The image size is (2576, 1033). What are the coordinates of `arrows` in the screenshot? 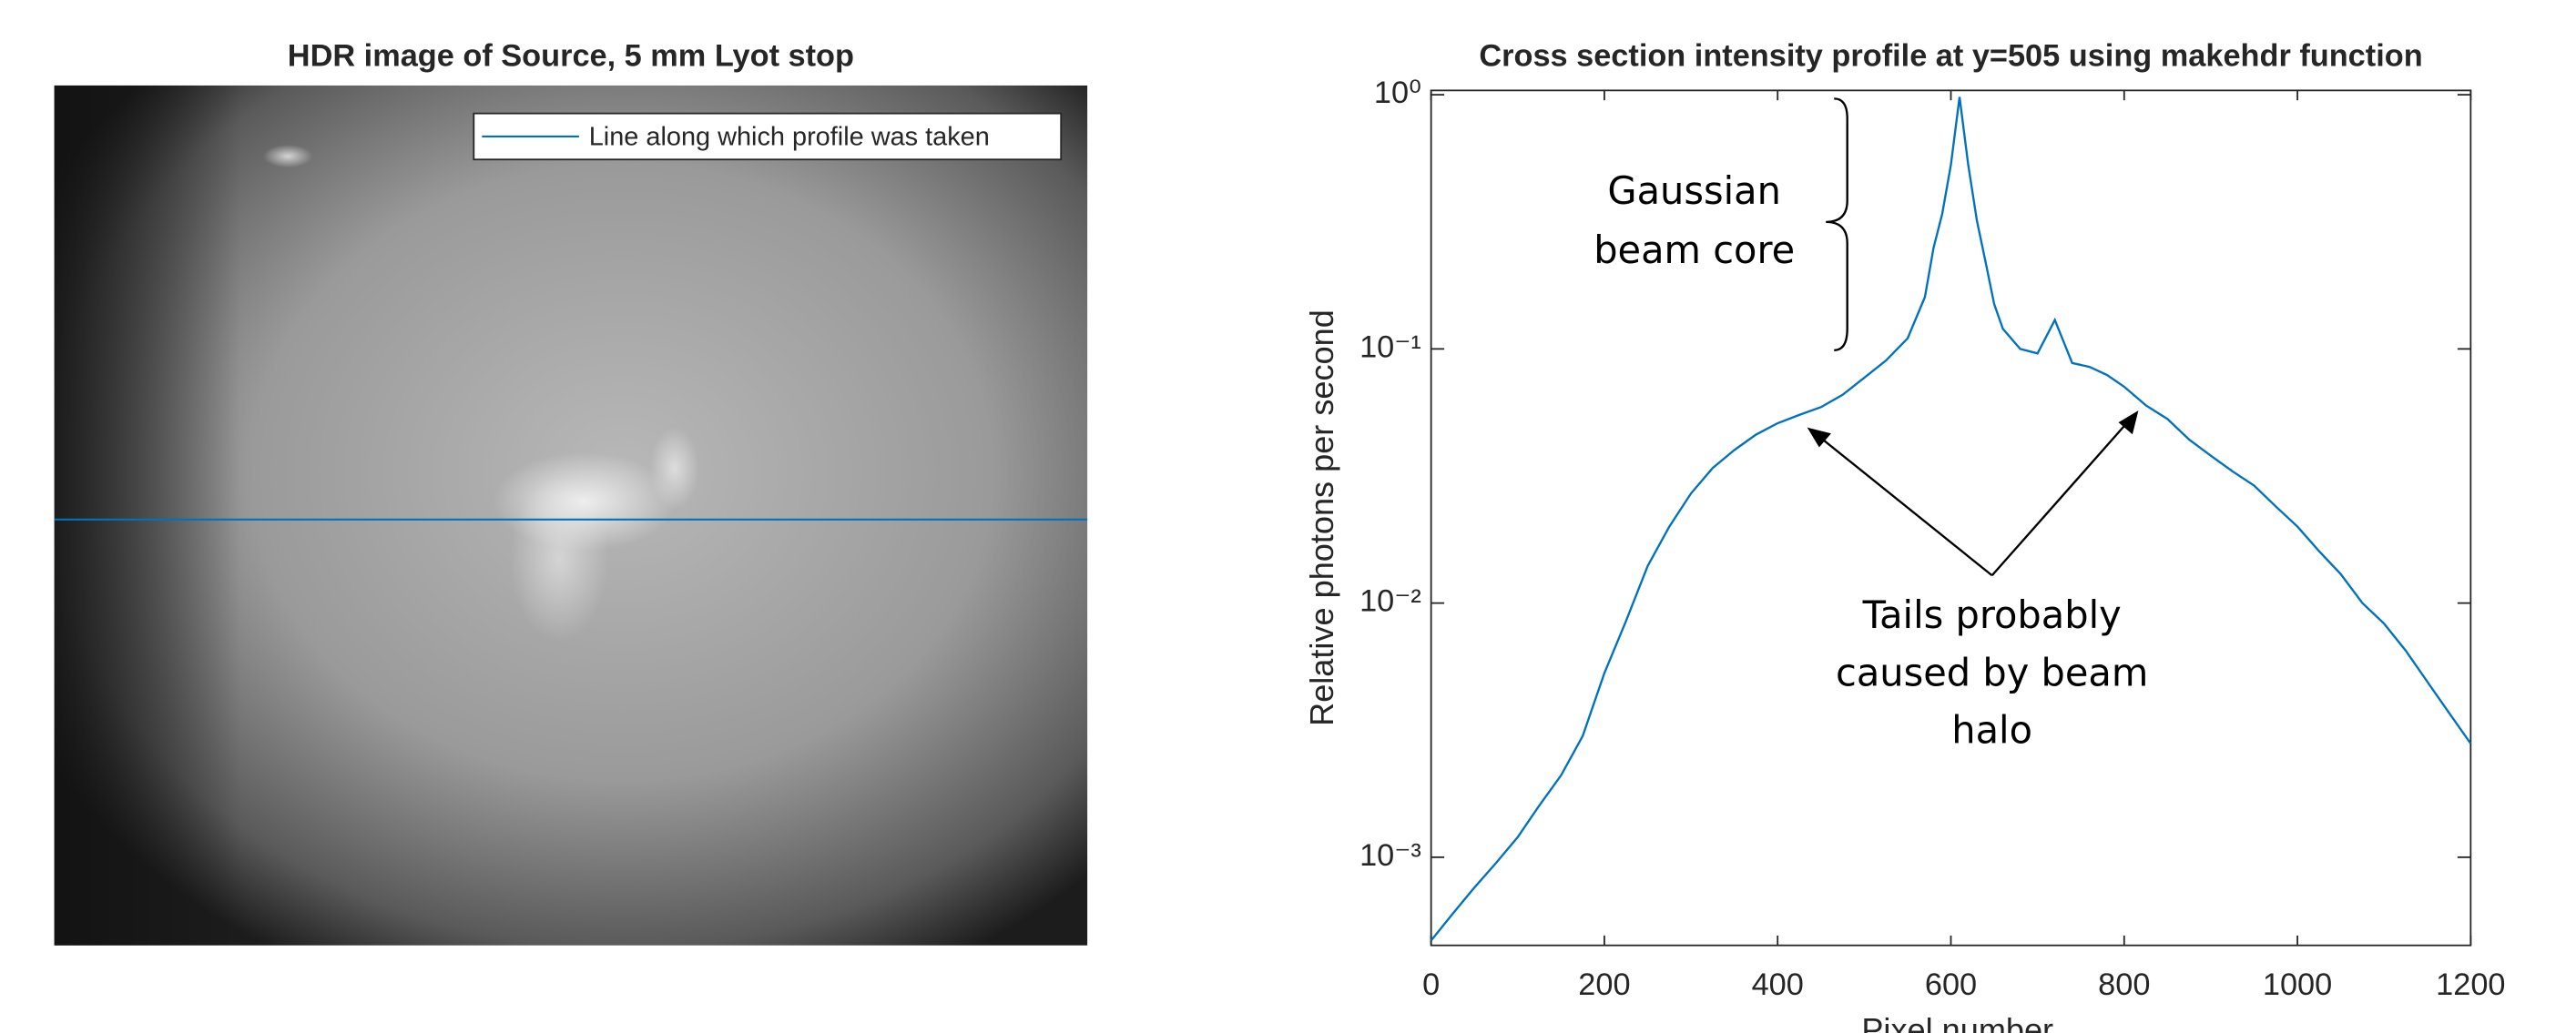 It's located at (1973, 493).